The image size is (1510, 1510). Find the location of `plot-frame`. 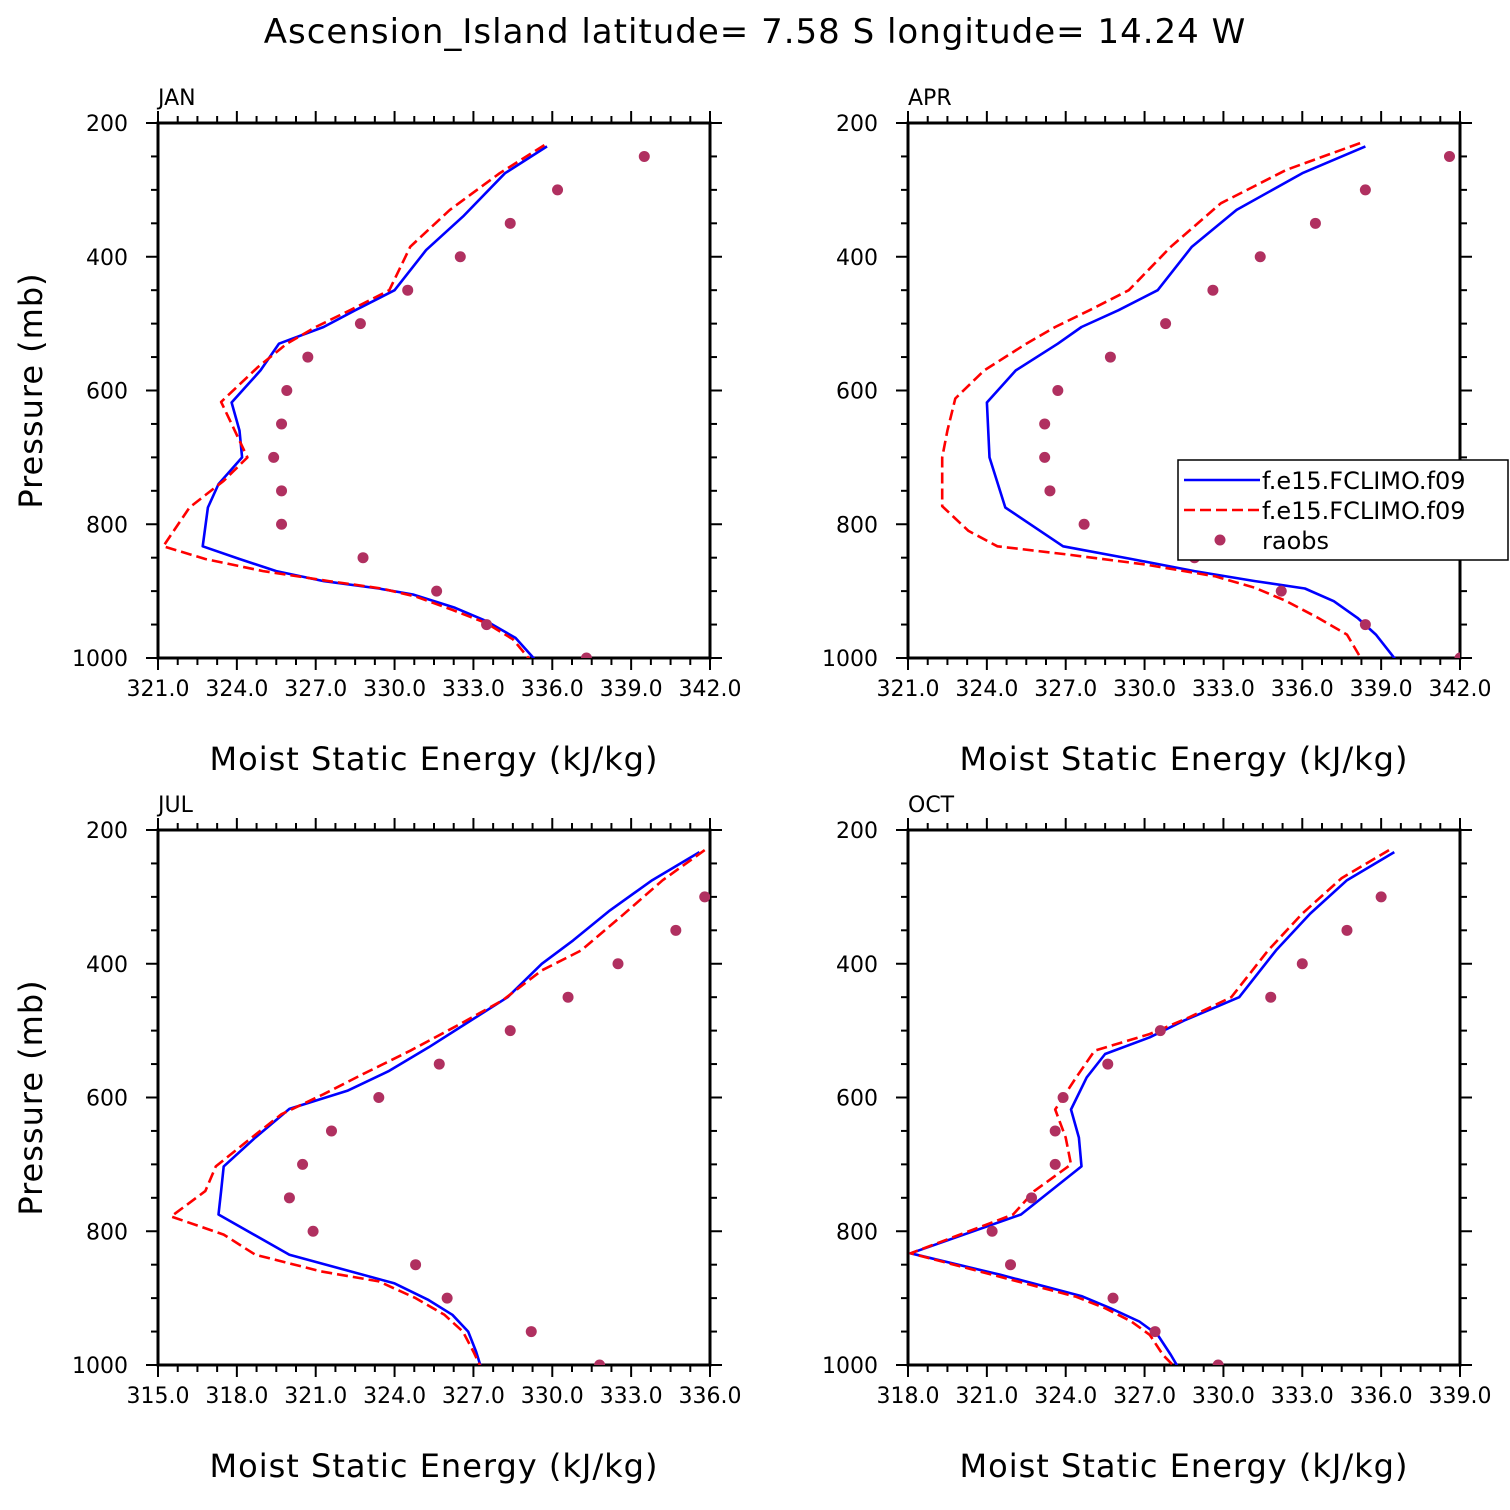

plot-frame is located at coordinates (1184, 1097).